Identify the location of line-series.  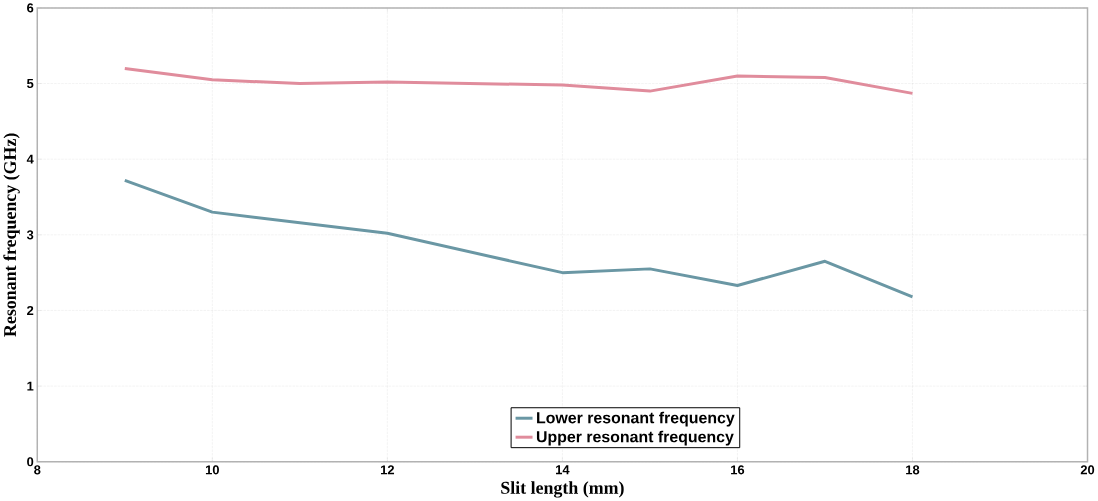
(518, 80).